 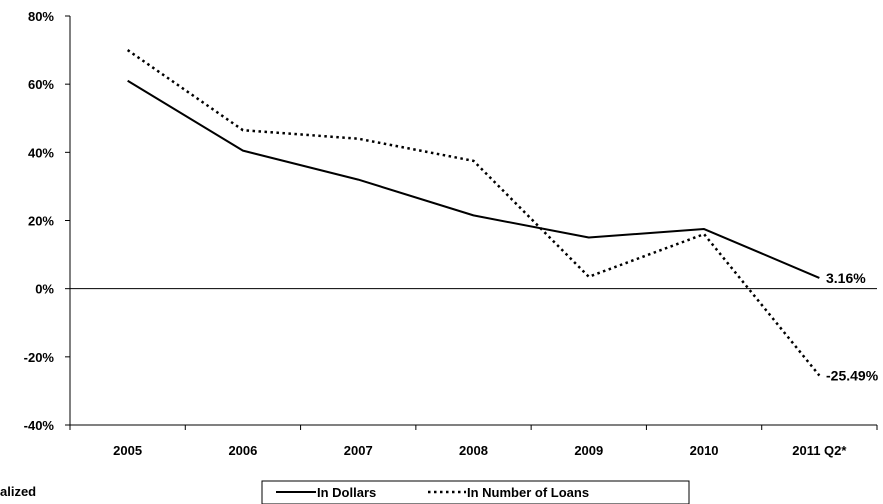 What do you see at coordinates (18, 491) in the screenshot?
I see `footnote-text: alized` at bounding box center [18, 491].